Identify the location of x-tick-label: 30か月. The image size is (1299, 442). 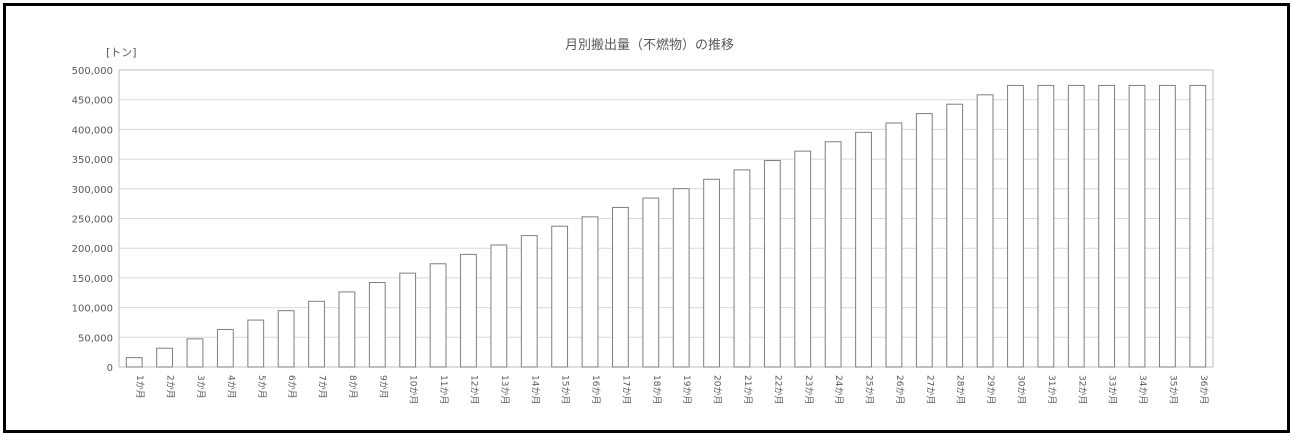
(1020, 389).